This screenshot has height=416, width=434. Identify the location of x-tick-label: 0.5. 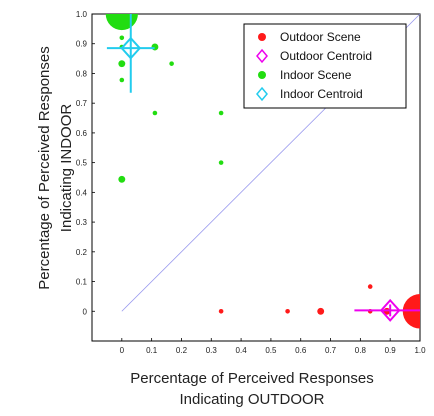
(271, 350).